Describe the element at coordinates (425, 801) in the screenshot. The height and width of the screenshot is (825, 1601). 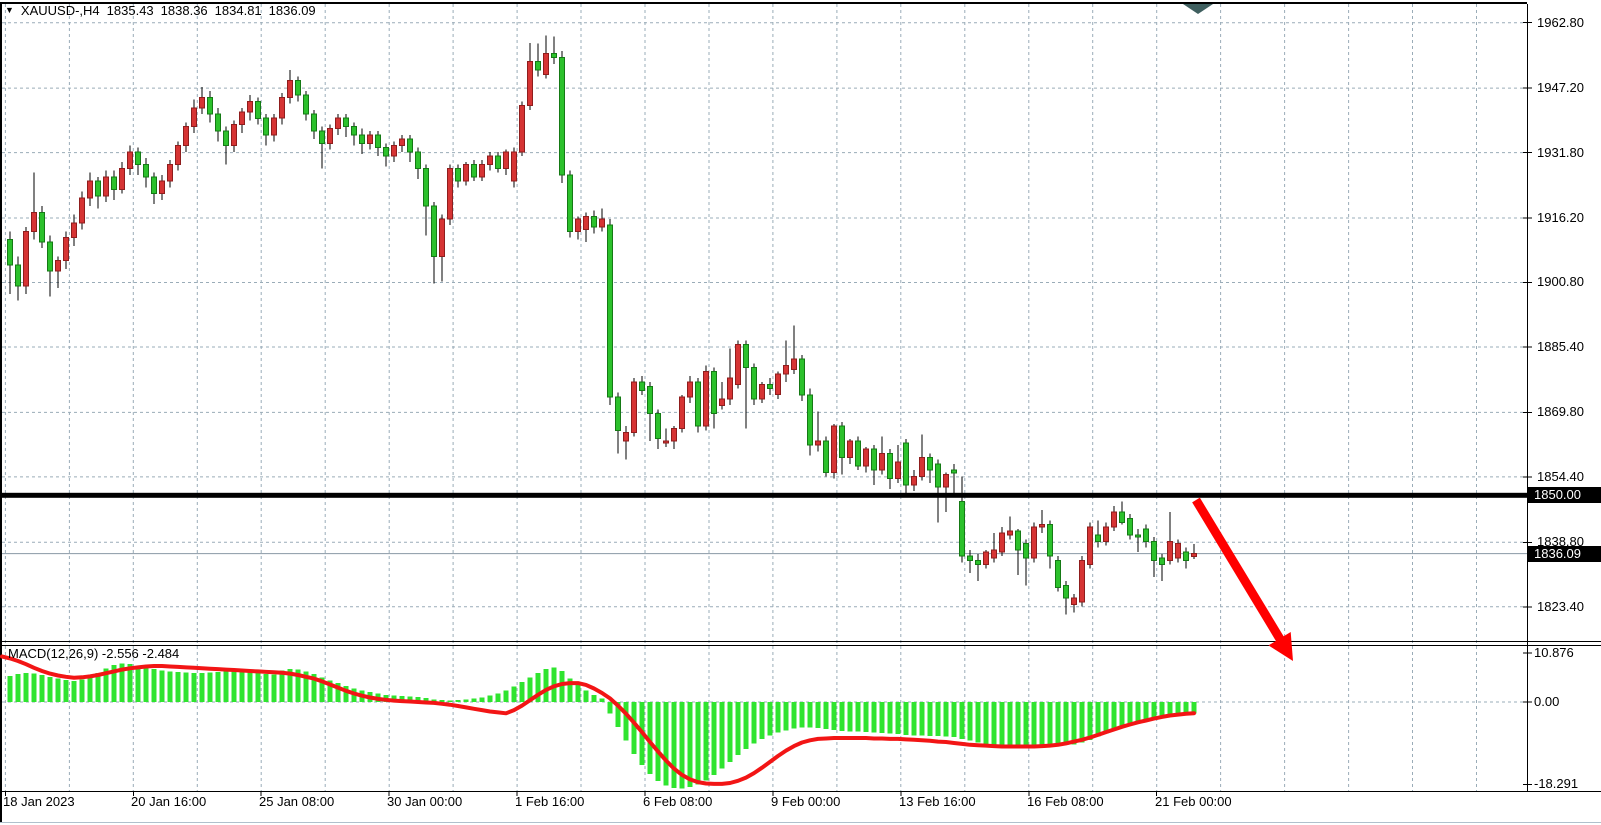
I see `time-axis-label: 30 Jan 00:00` at that location.